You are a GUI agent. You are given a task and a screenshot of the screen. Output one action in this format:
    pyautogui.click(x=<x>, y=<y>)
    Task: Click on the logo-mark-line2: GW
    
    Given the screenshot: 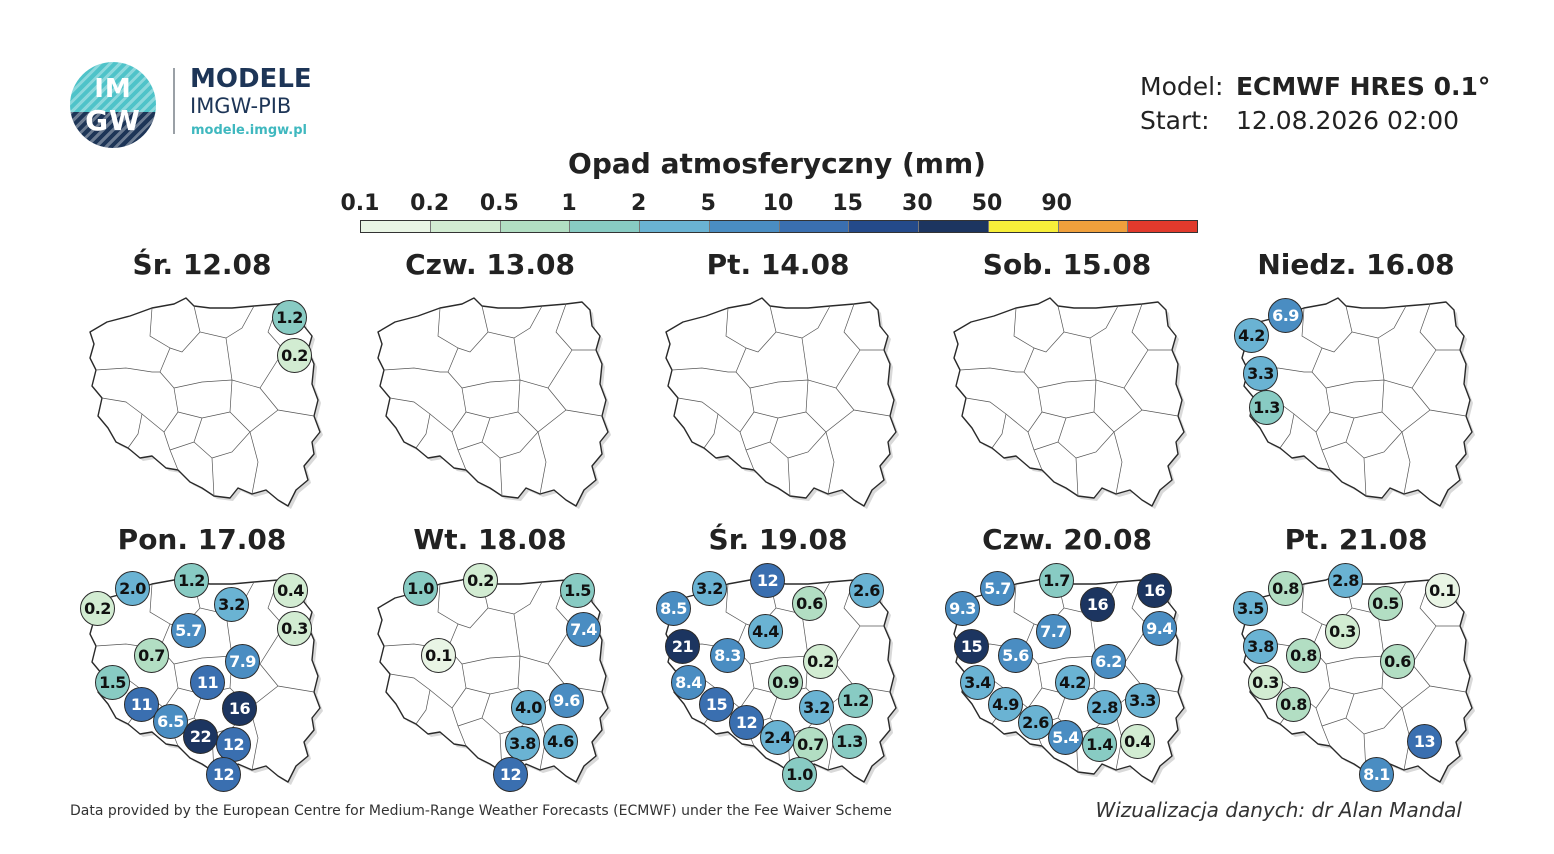 What is the action you would take?
    pyautogui.click(x=113, y=120)
    